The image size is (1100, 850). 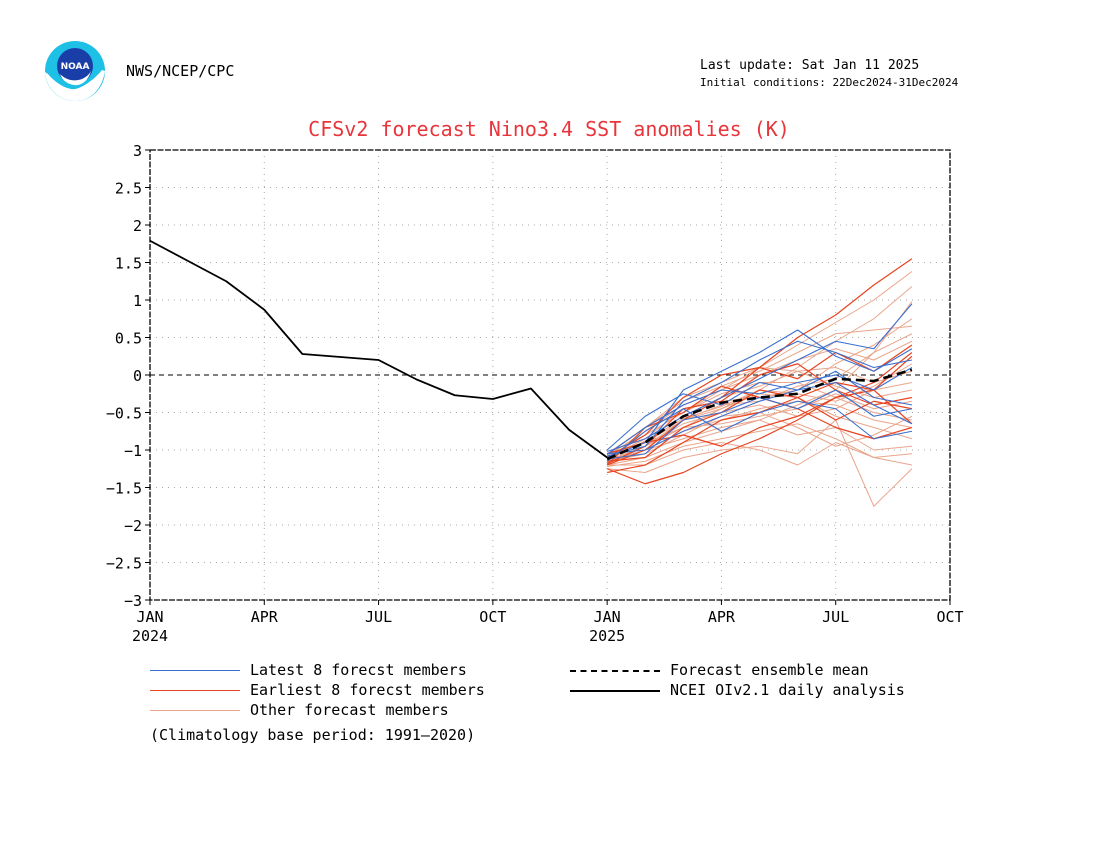 I want to click on x-tick-year-label: 2024, so click(x=150, y=636).